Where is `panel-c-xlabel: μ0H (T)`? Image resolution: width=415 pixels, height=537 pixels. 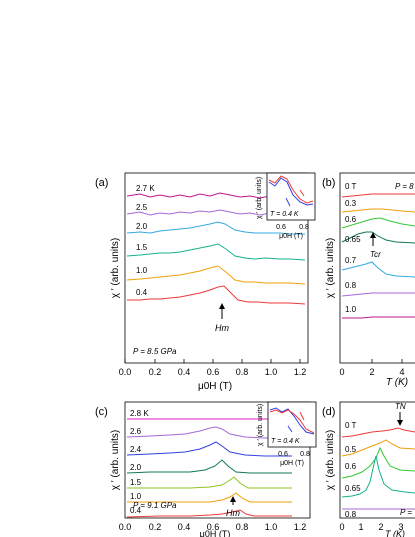
panel-c-xlabel: μ0H (T) is located at coordinates (215, 533).